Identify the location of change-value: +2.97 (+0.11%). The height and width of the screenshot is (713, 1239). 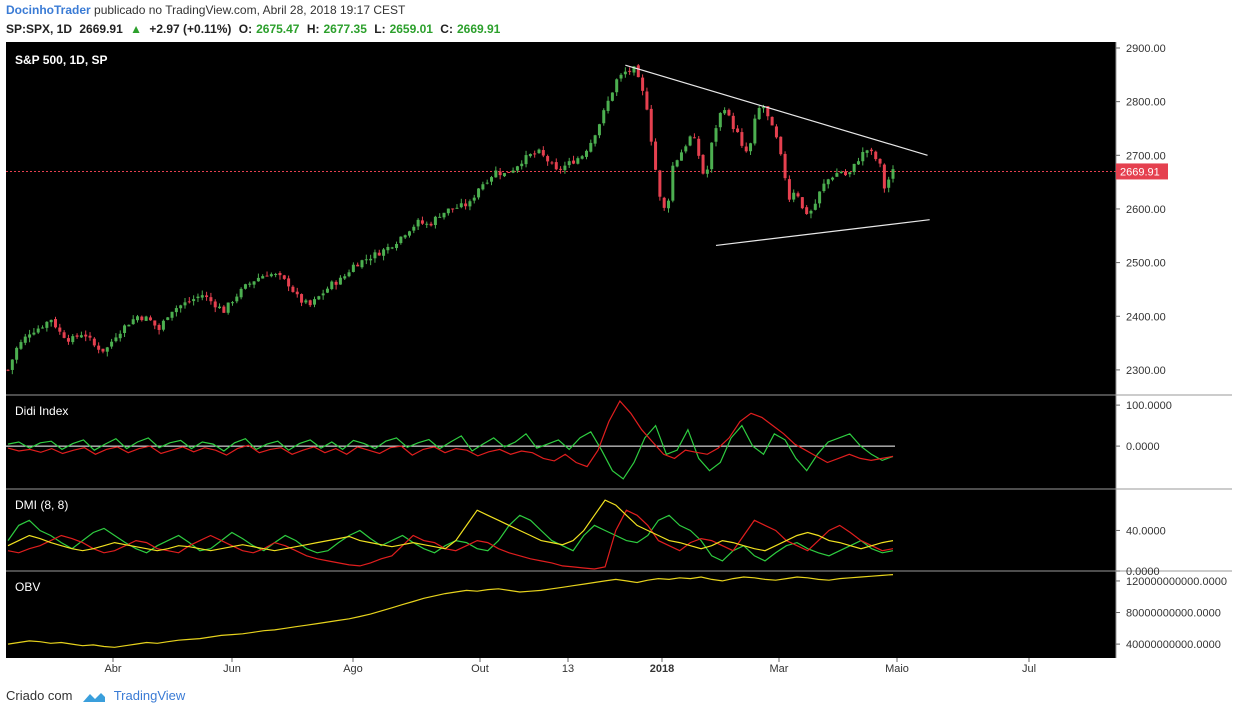
(190, 29).